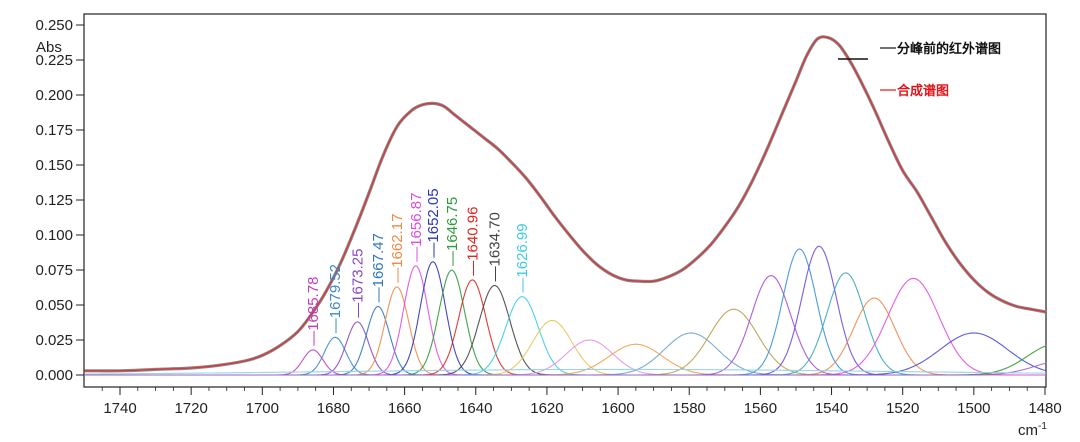 The height and width of the screenshot is (442, 1080). Describe the element at coordinates (522, 257) in the screenshot. I see `peak-label-10: —1626.99` at that location.